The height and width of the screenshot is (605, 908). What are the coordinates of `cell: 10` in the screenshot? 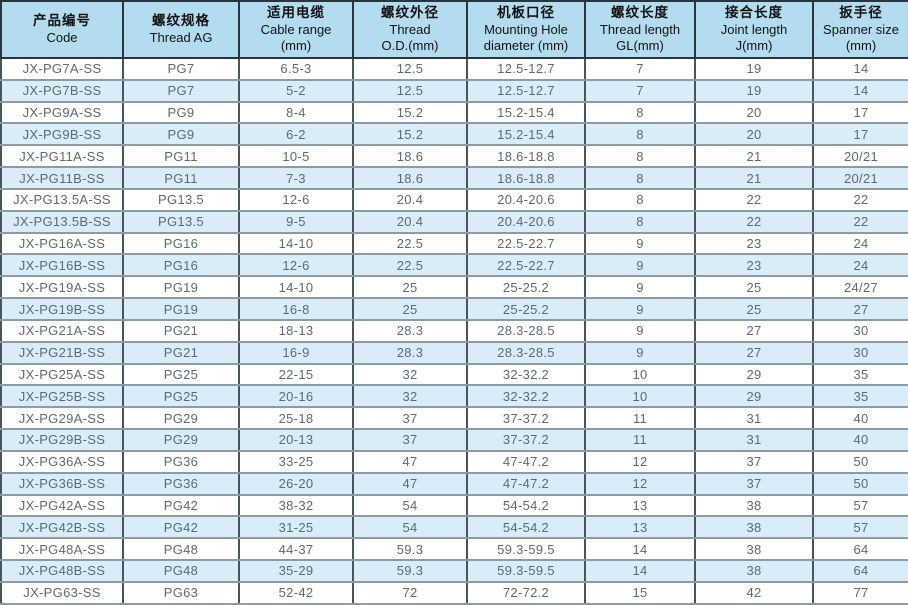 It's located at (640, 374).